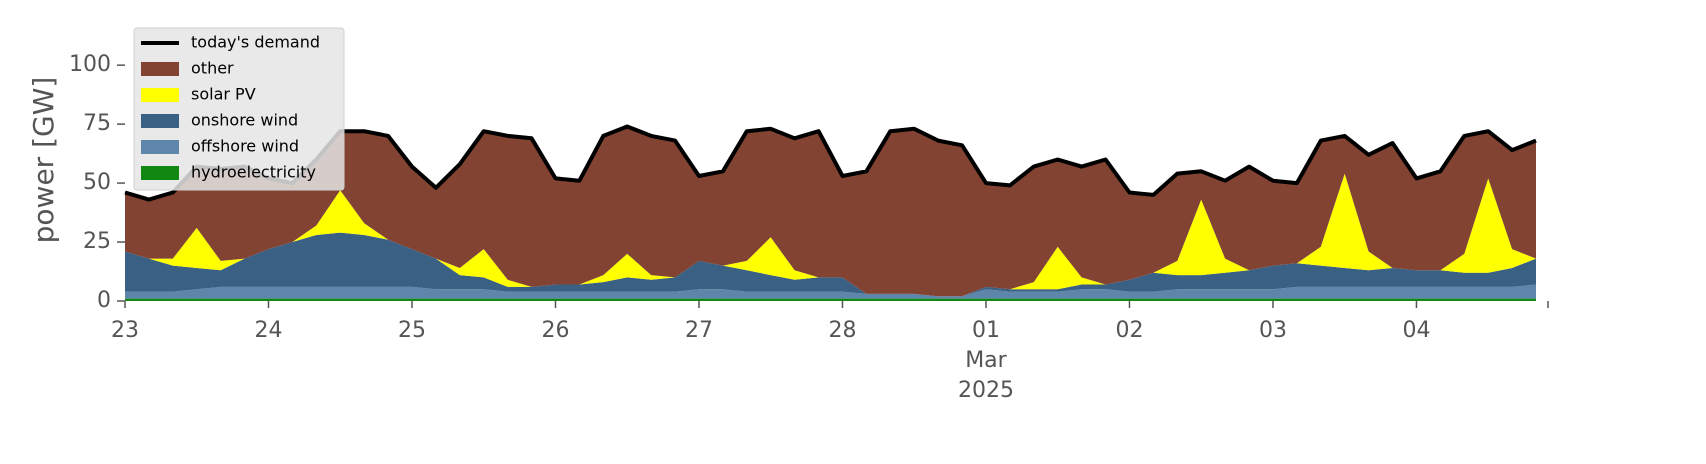  I want to click on legend-label: onshore wind, so click(244, 120).